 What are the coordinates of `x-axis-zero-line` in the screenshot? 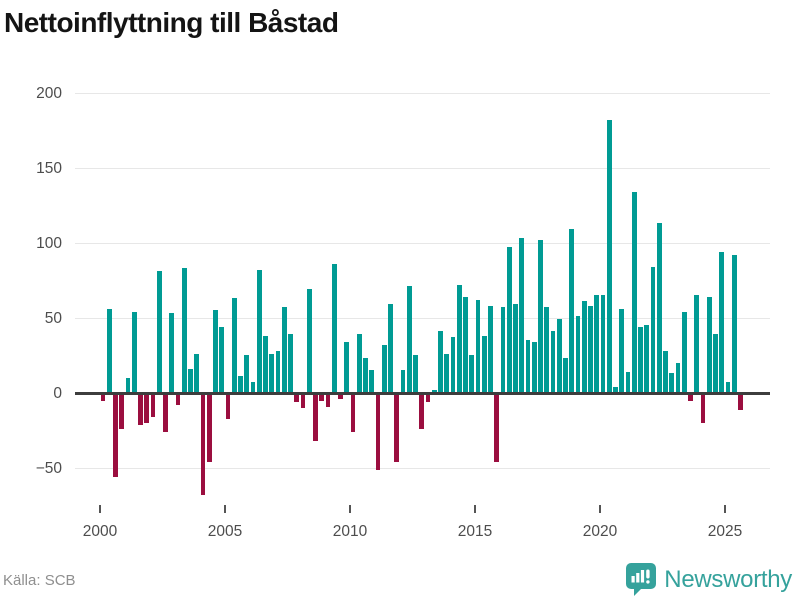 It's located at (422, 393).